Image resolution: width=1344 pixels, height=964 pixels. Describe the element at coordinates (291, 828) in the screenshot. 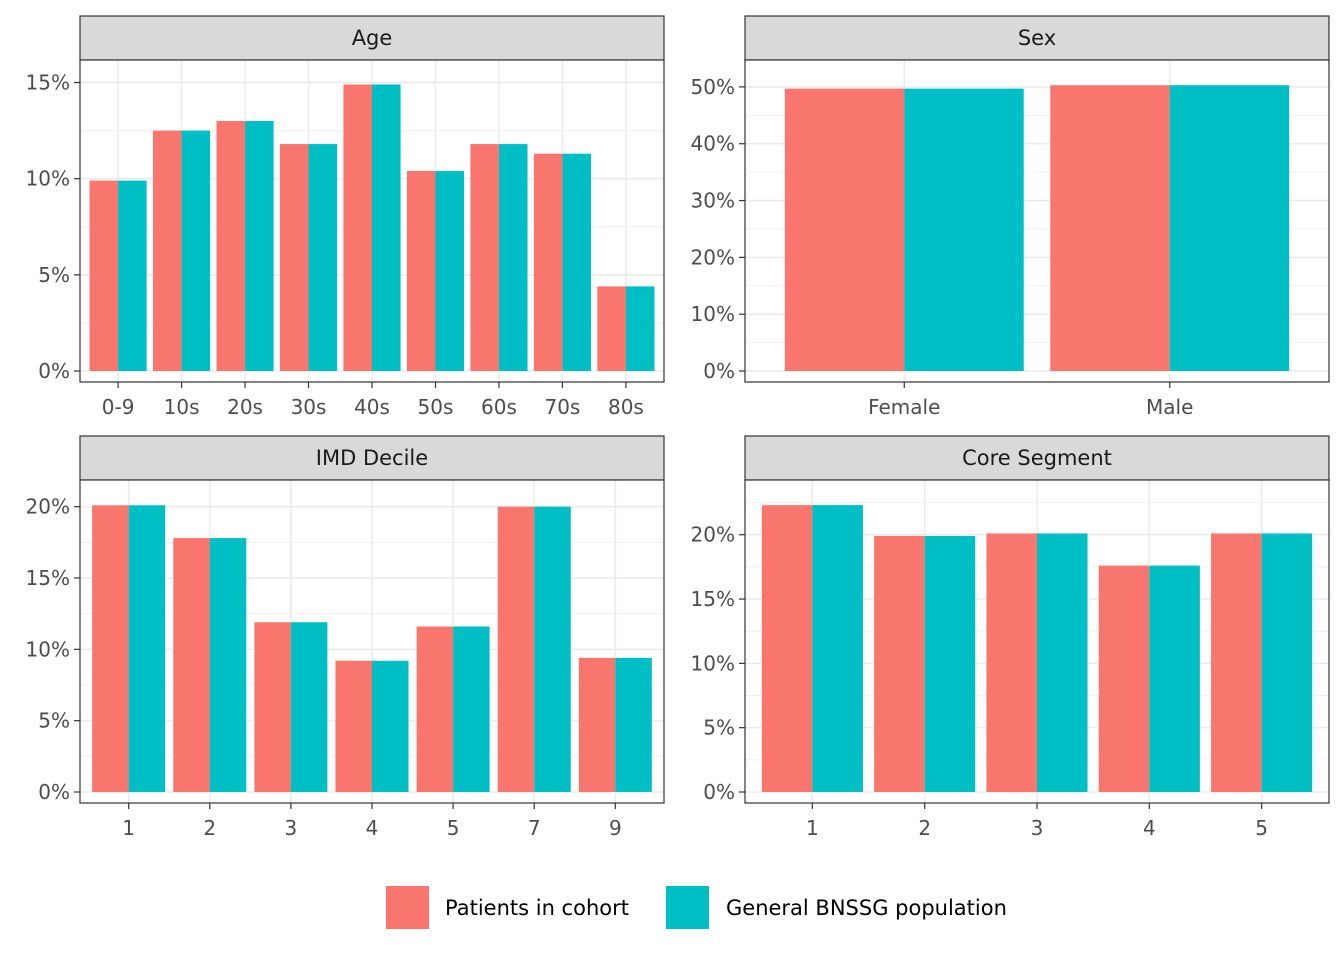

I see `x-tick-label: 3` at that location.